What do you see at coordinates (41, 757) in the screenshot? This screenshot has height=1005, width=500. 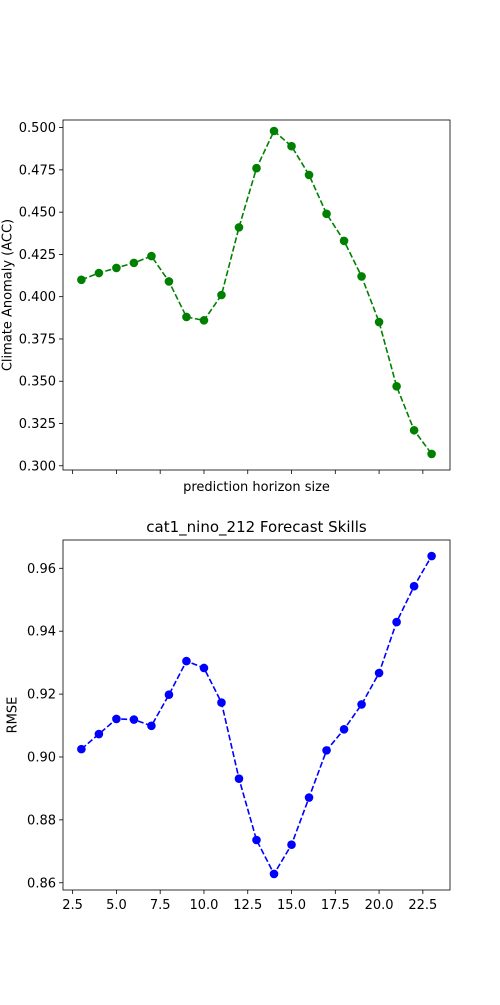 I see `y-tick-label: 0.90` at bounding box center [41, 757].